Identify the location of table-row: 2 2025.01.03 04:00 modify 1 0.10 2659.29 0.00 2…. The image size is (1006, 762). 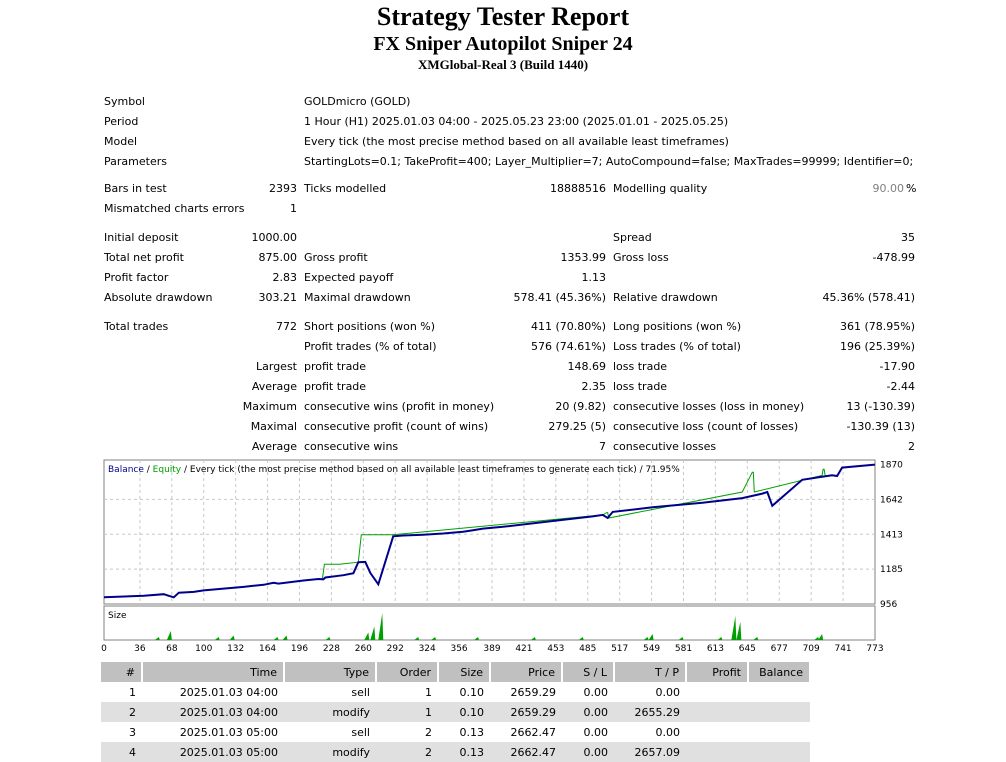
(455, 712).